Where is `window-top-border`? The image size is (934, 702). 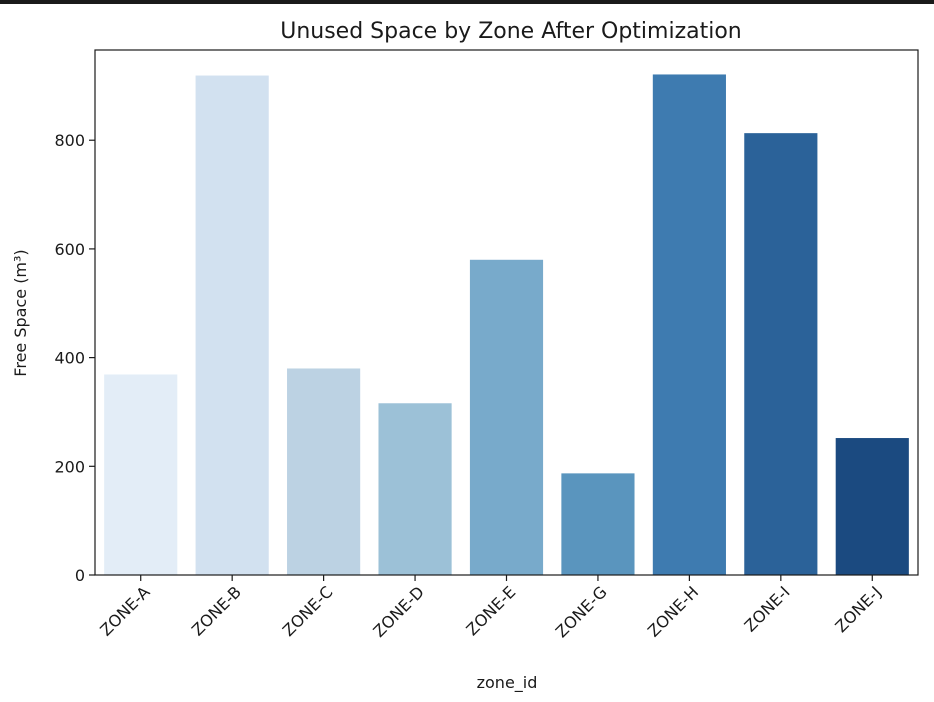
window-top-border is located at coordinates (467, 2).